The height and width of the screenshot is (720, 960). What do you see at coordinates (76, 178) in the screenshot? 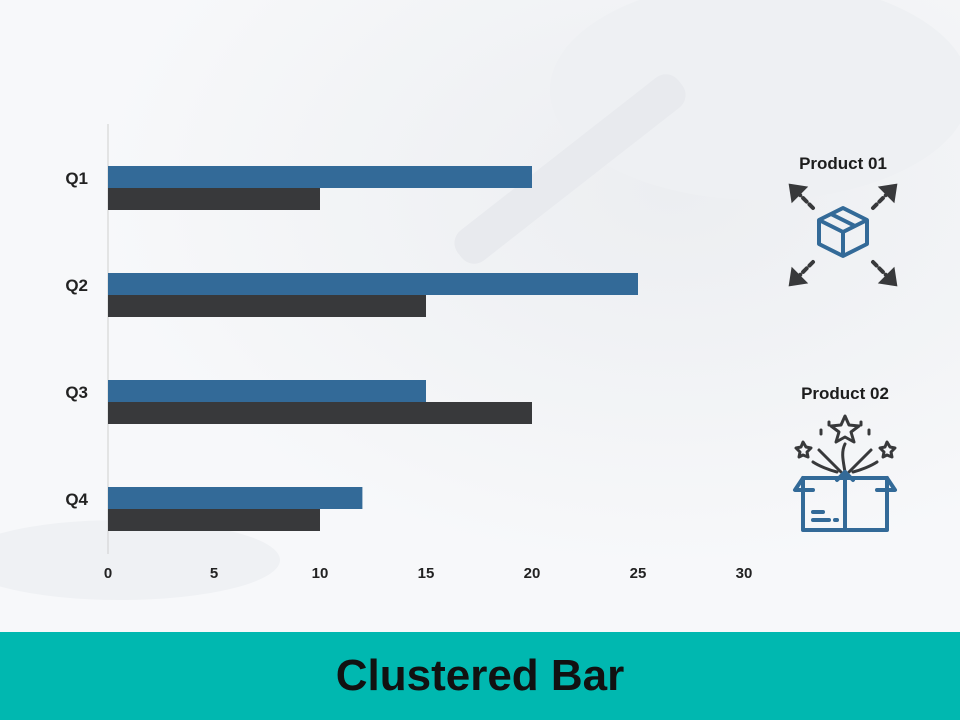
I see `category-label-q1: Q1` at bounding box center [76, 178].